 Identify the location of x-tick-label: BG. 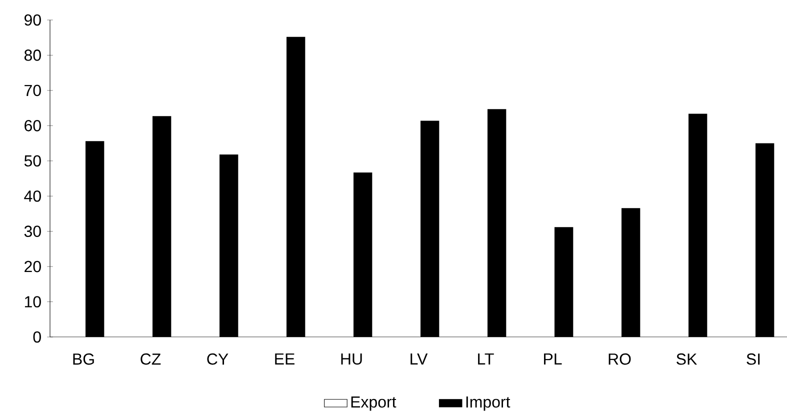
(83, 359).